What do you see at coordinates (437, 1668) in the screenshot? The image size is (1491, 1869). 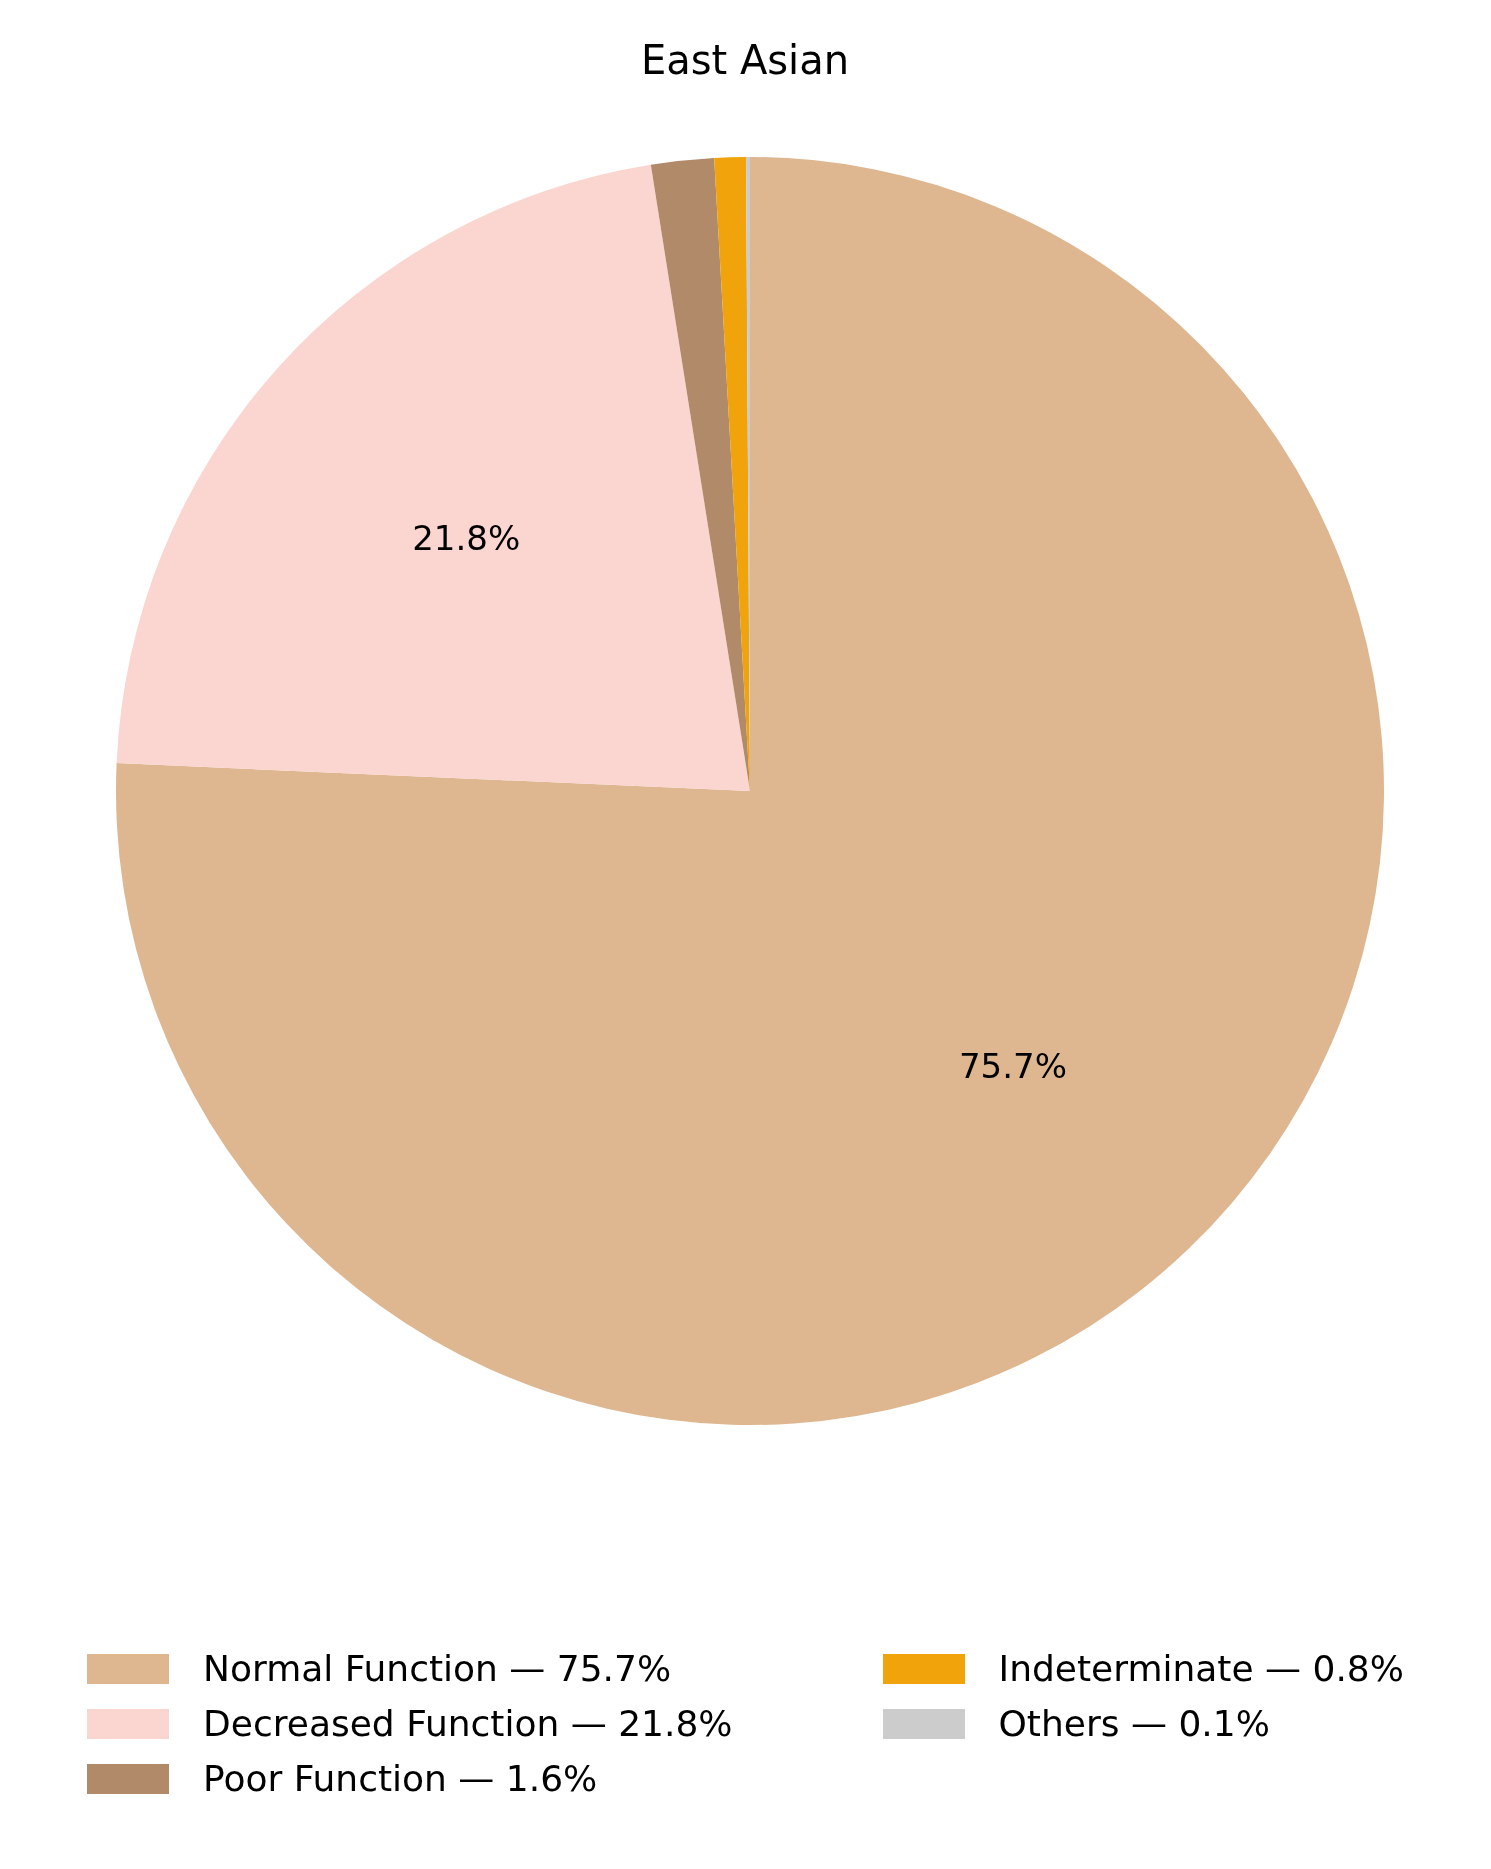 I see `legend-label: Normal Function — 75.7%` at bounding box center [437, 1668].